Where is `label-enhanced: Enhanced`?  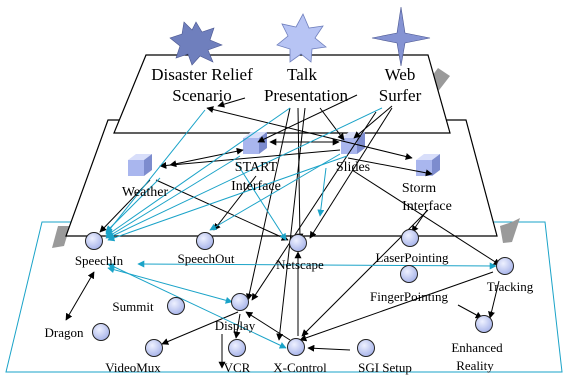 label-enhanced: Enhanced is located at coordinates (477, 347).